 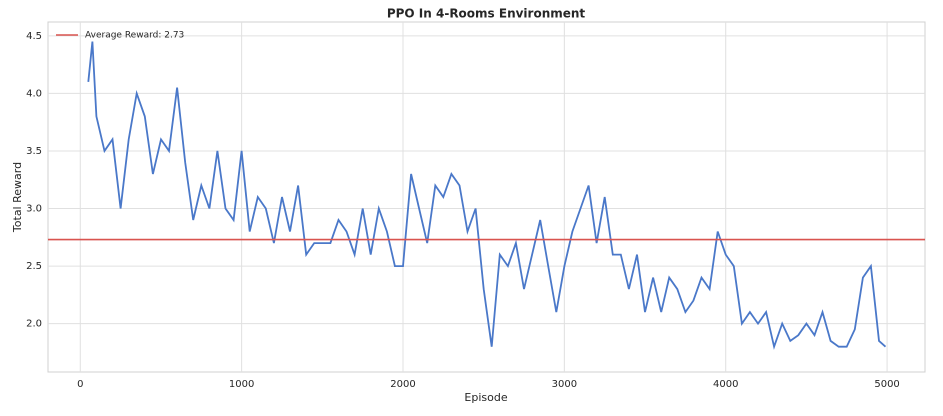 What do you see at coordinates (34, 151) in the screenshot?
I see `y-tick-label: 3.5` at bounding box center [34, 151].